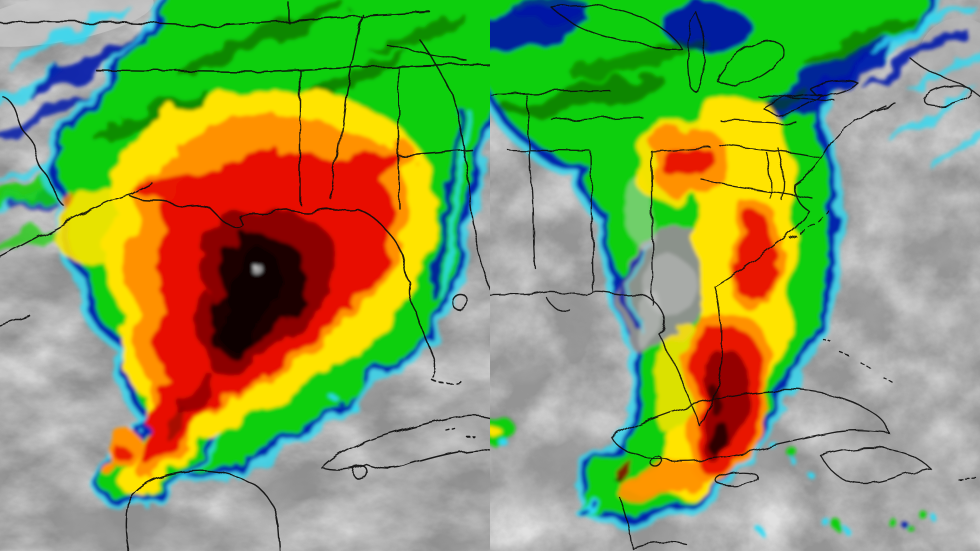 Image resolution: width=980 pixels, height=551 pixels. Describe the element at coordinates (858, 360) in the screenshot. I see `bahamas-dashes` at that location.